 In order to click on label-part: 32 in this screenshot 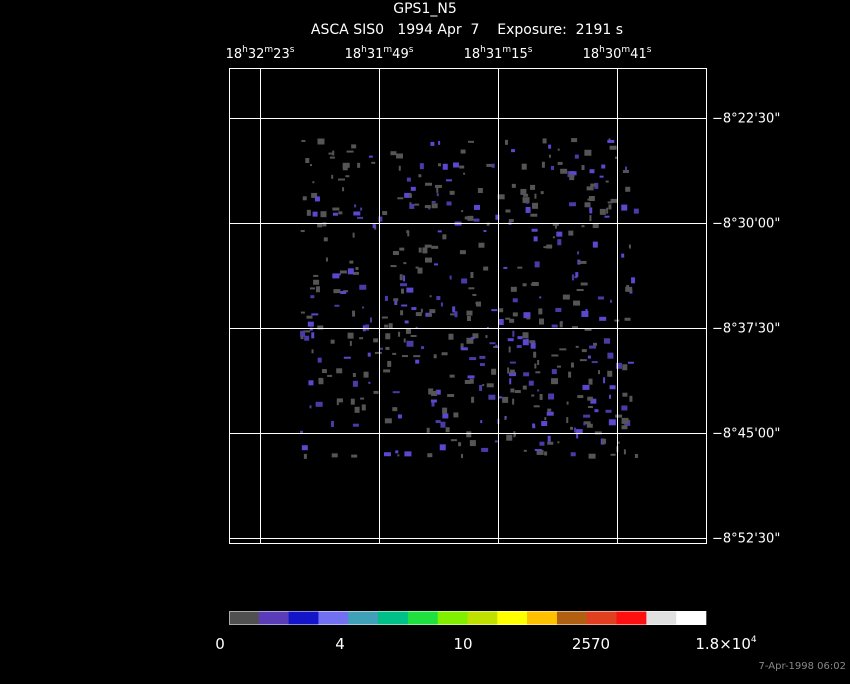, I will do `click(256, 54)`.